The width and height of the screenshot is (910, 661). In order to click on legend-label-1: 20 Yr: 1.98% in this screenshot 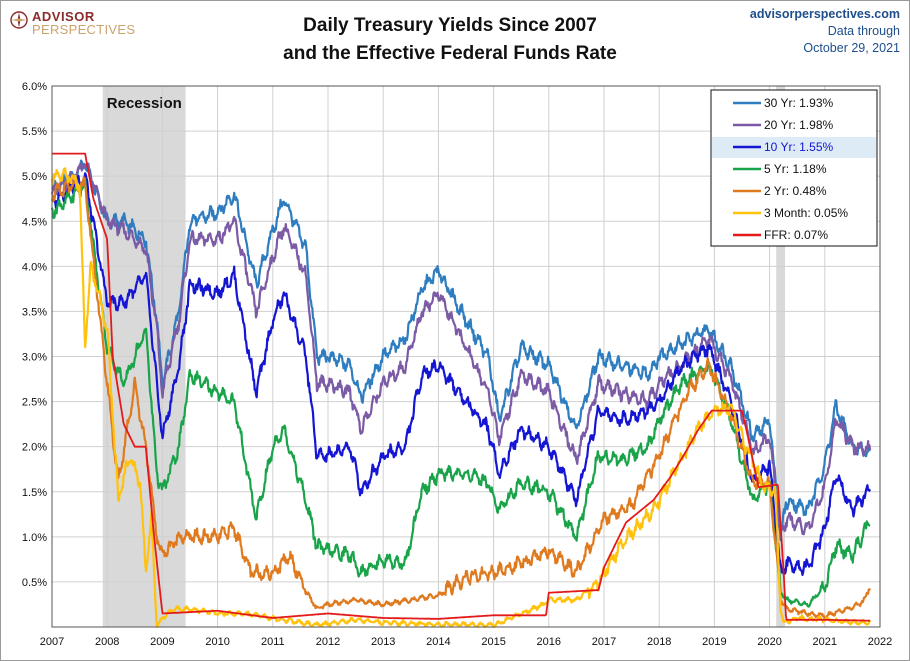, I will do `click(798, 125)`.